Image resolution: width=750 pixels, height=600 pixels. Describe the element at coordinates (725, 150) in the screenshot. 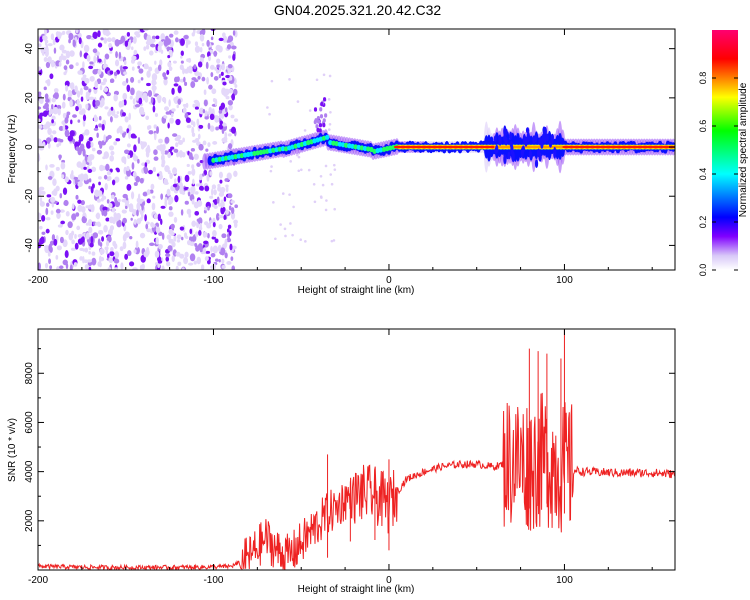

I see `colorbar-gradient` at that location.